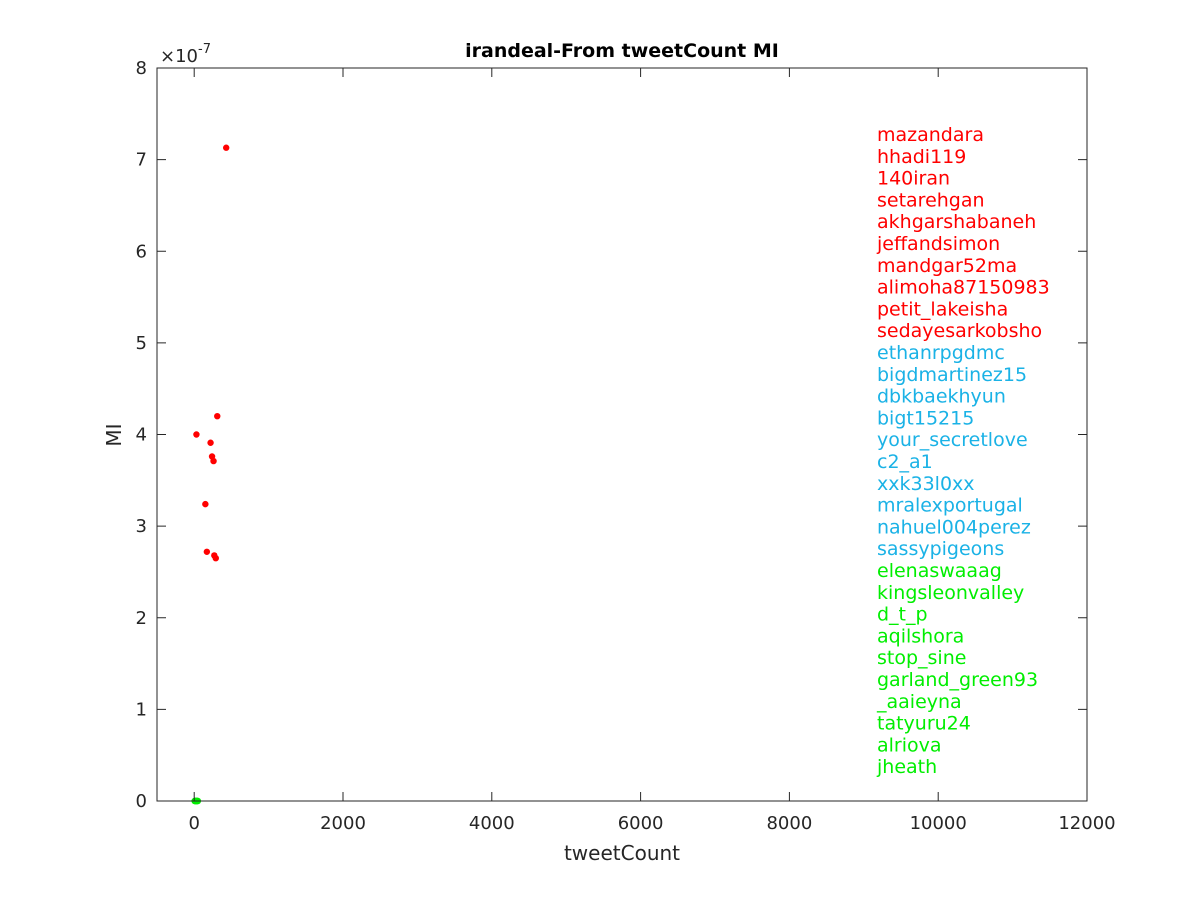 This screenshot has height=900, width=1200. What do you see at coordinates (963, 288) in the screenshot?
I see `legend-entry: alimoha87150983` at bounding box center [963, 288].